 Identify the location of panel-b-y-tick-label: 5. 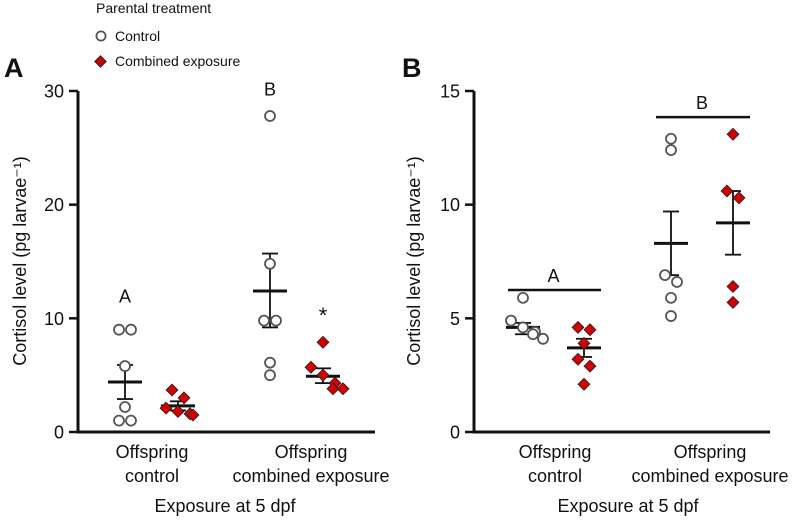
(455, 319).